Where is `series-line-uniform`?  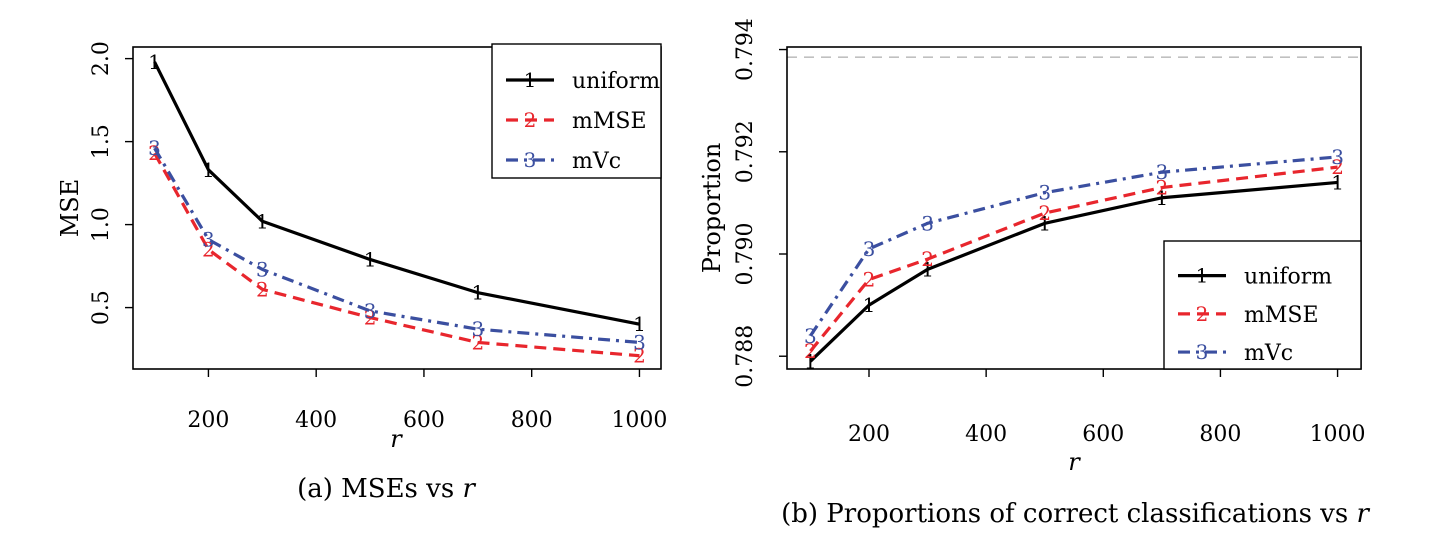
series-line-uniform is located at coordinates (1073, 271).